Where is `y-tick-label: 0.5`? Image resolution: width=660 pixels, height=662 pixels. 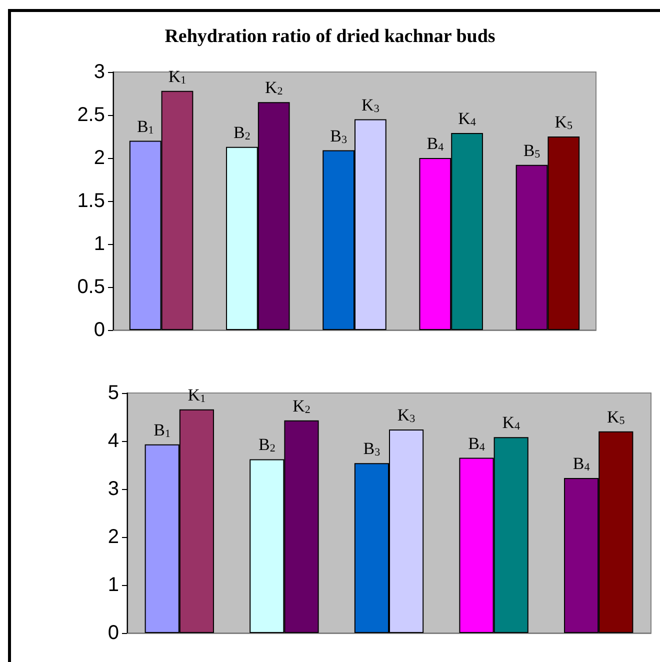 y-tick-label: 0.5 is located at coordinates (91, 287).